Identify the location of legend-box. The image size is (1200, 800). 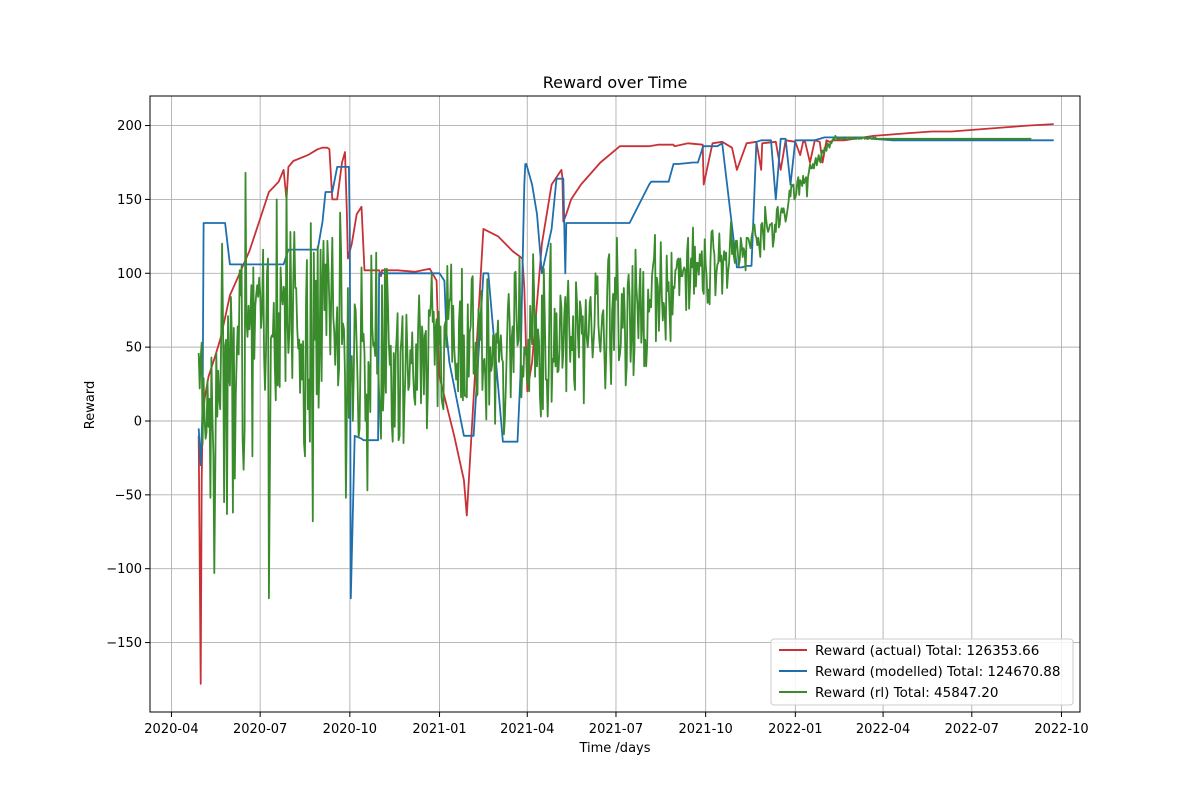
(922, 672).